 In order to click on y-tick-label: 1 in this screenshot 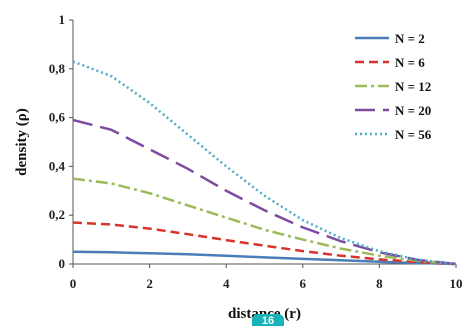, I will do `click(62, 19)`.